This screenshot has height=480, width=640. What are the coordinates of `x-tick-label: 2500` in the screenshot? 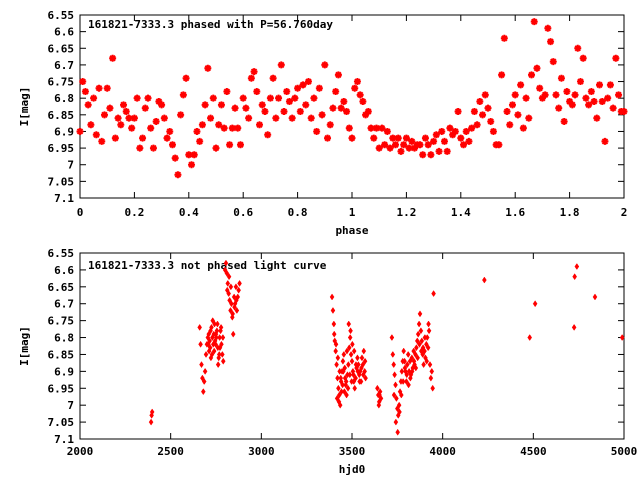 It's located at (170, 451).